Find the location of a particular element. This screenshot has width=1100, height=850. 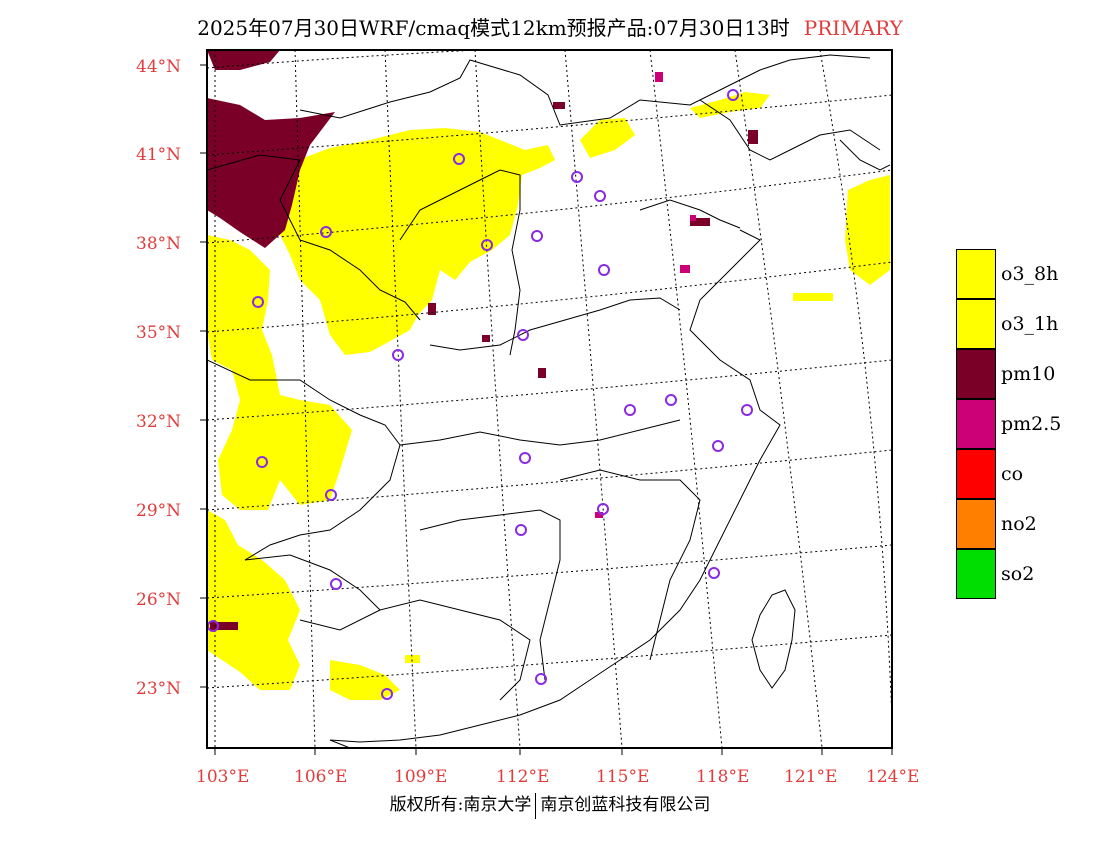

pm25-dot-a is located at coordinates (659, 77).